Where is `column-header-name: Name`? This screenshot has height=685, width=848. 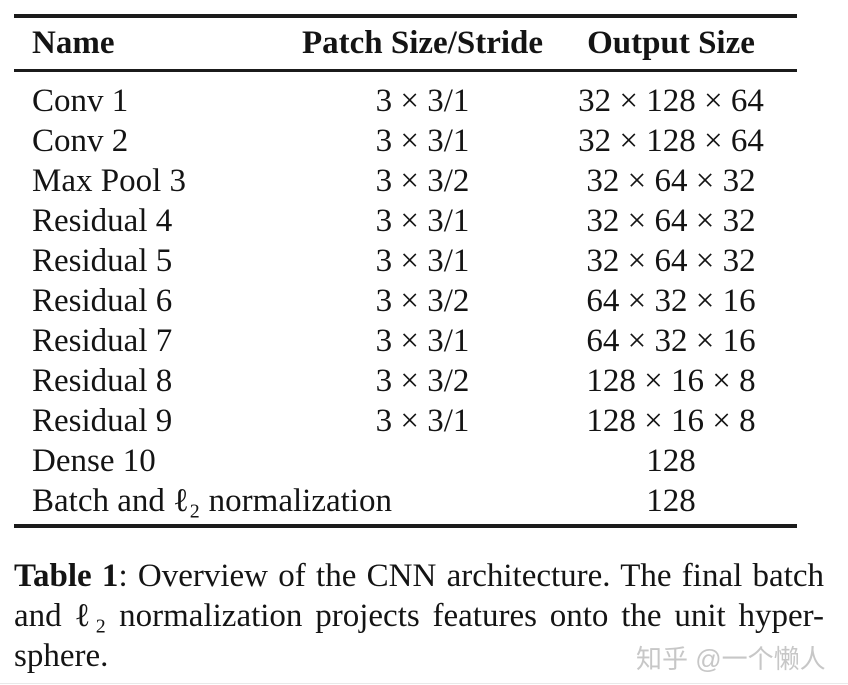
column-header-name: Name is located at coordinates (73, 43).